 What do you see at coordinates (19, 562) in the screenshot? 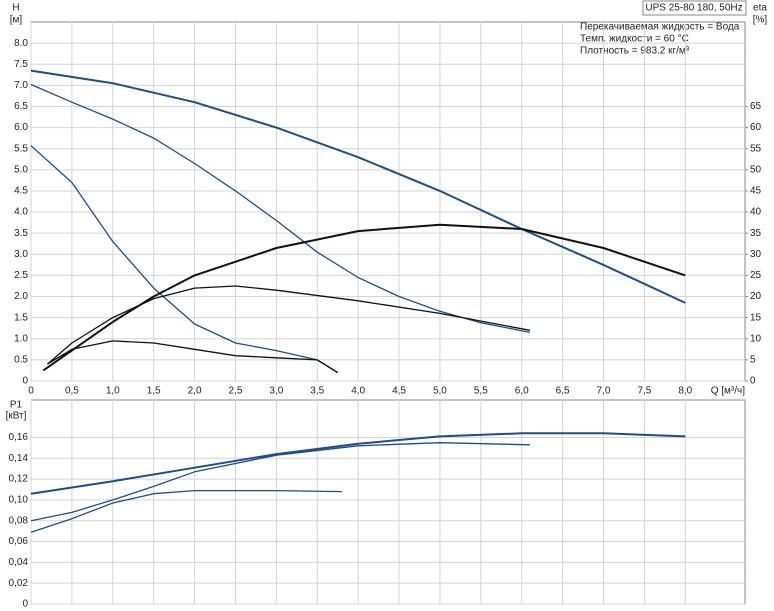
I see `y-tick-label: 0,04` at bounding box center [19, 562].